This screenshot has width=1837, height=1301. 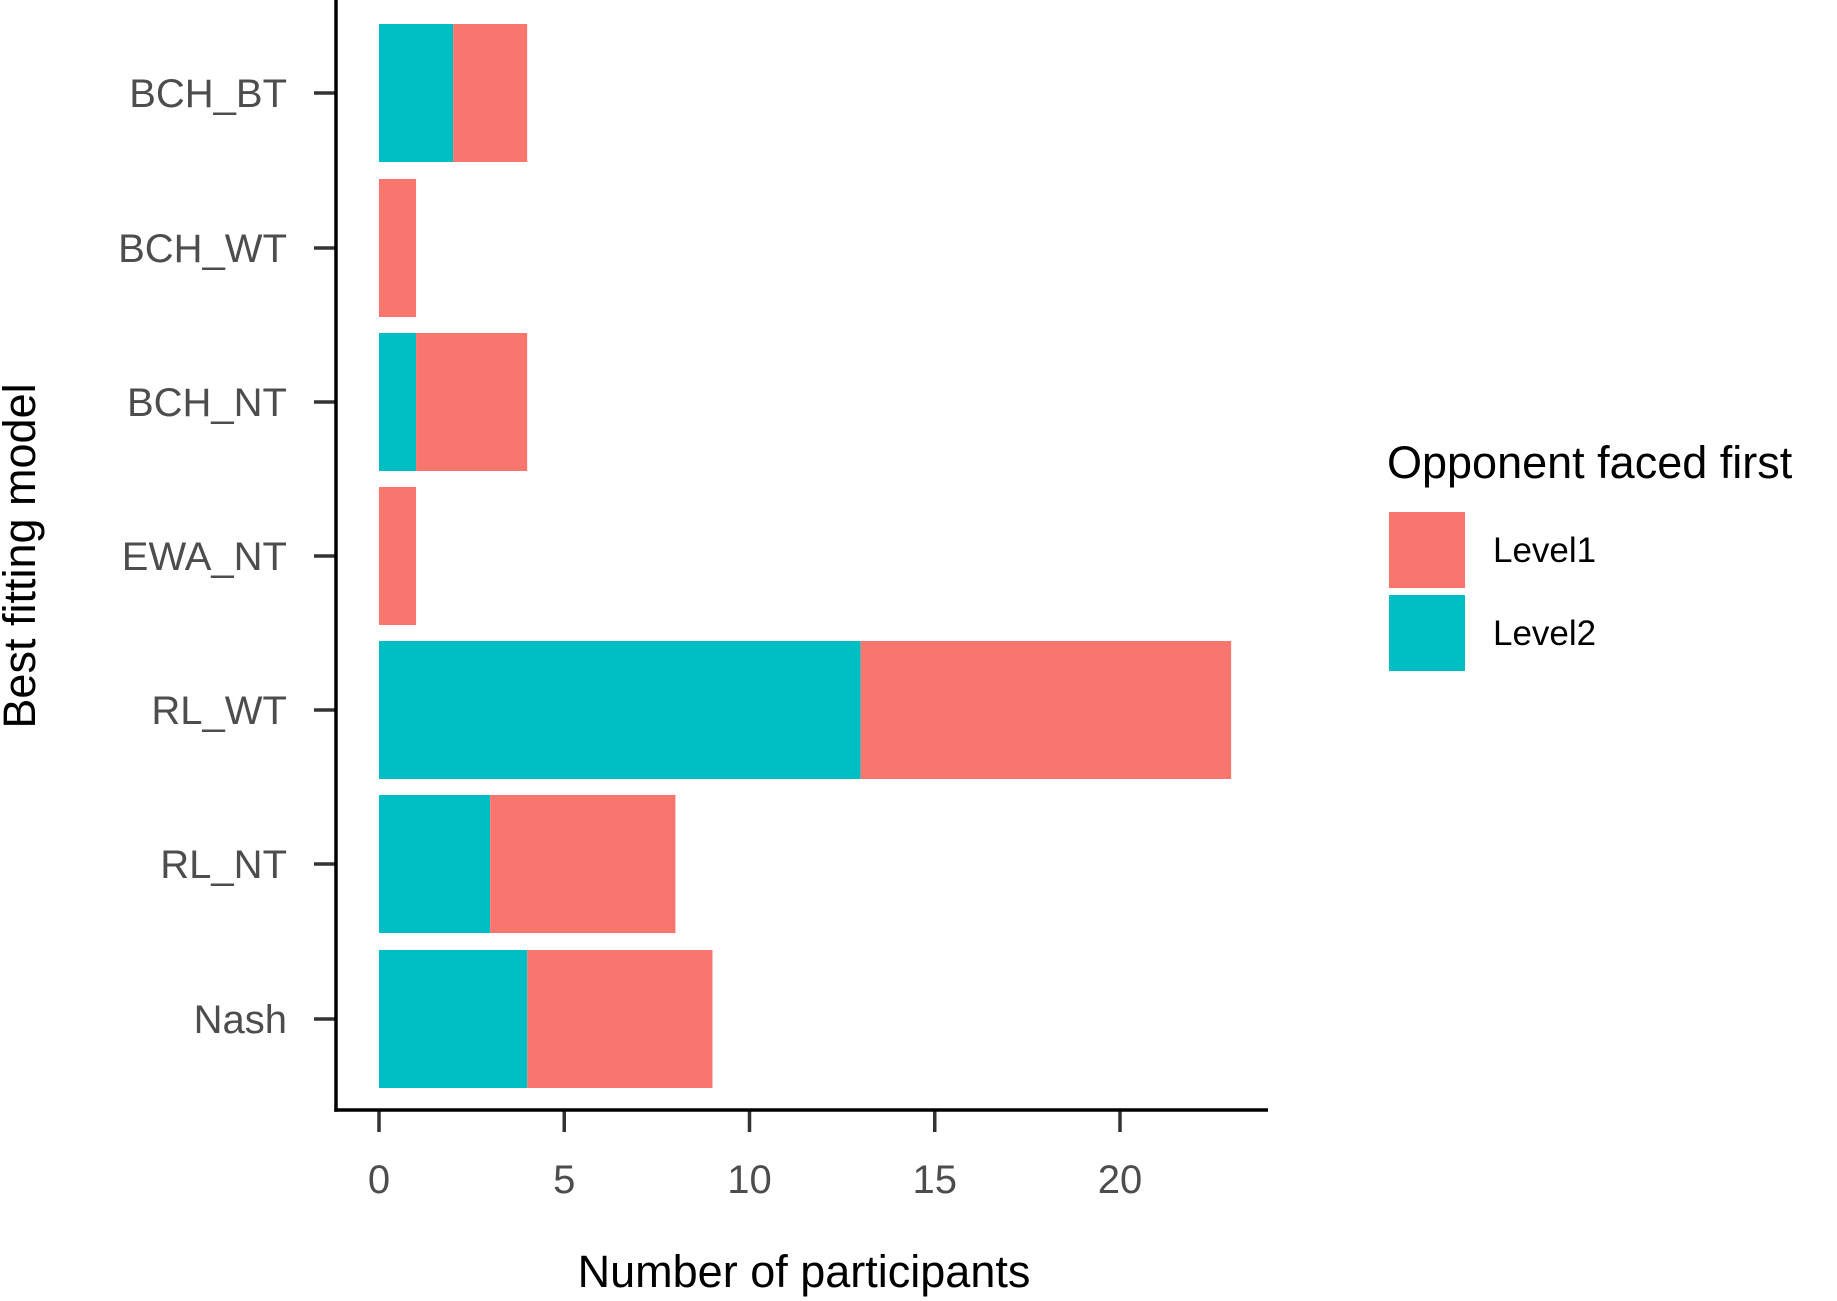 What do you see at coordinates (749, 1180) in the screenshot?
I see `x-tick-label: 10` at bounding box center [749, 1180].